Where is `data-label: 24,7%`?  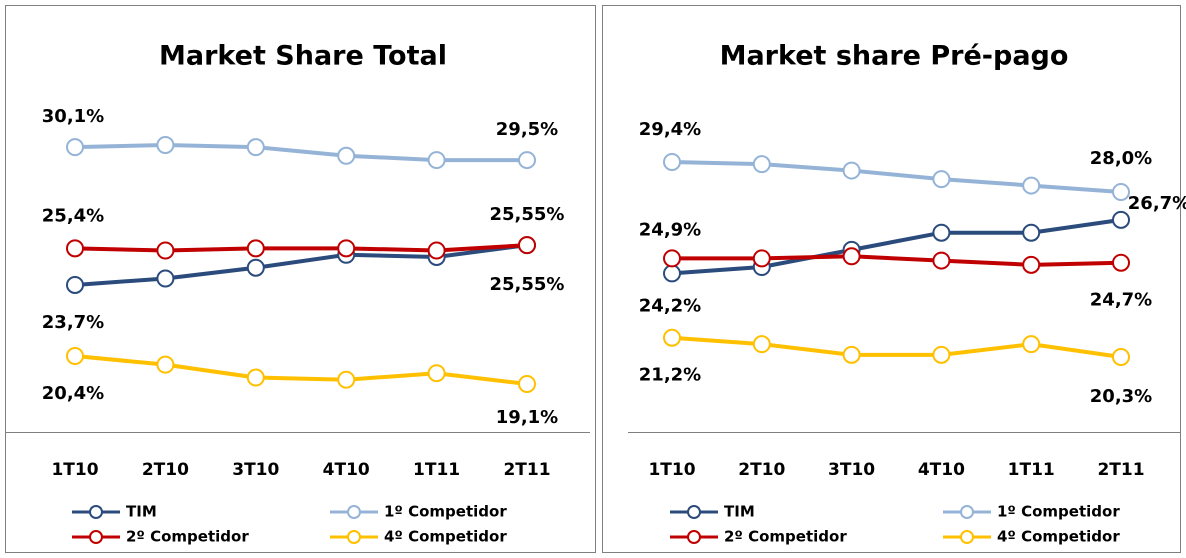
data-label: 24,7% is located at coordinates (1121, 300).